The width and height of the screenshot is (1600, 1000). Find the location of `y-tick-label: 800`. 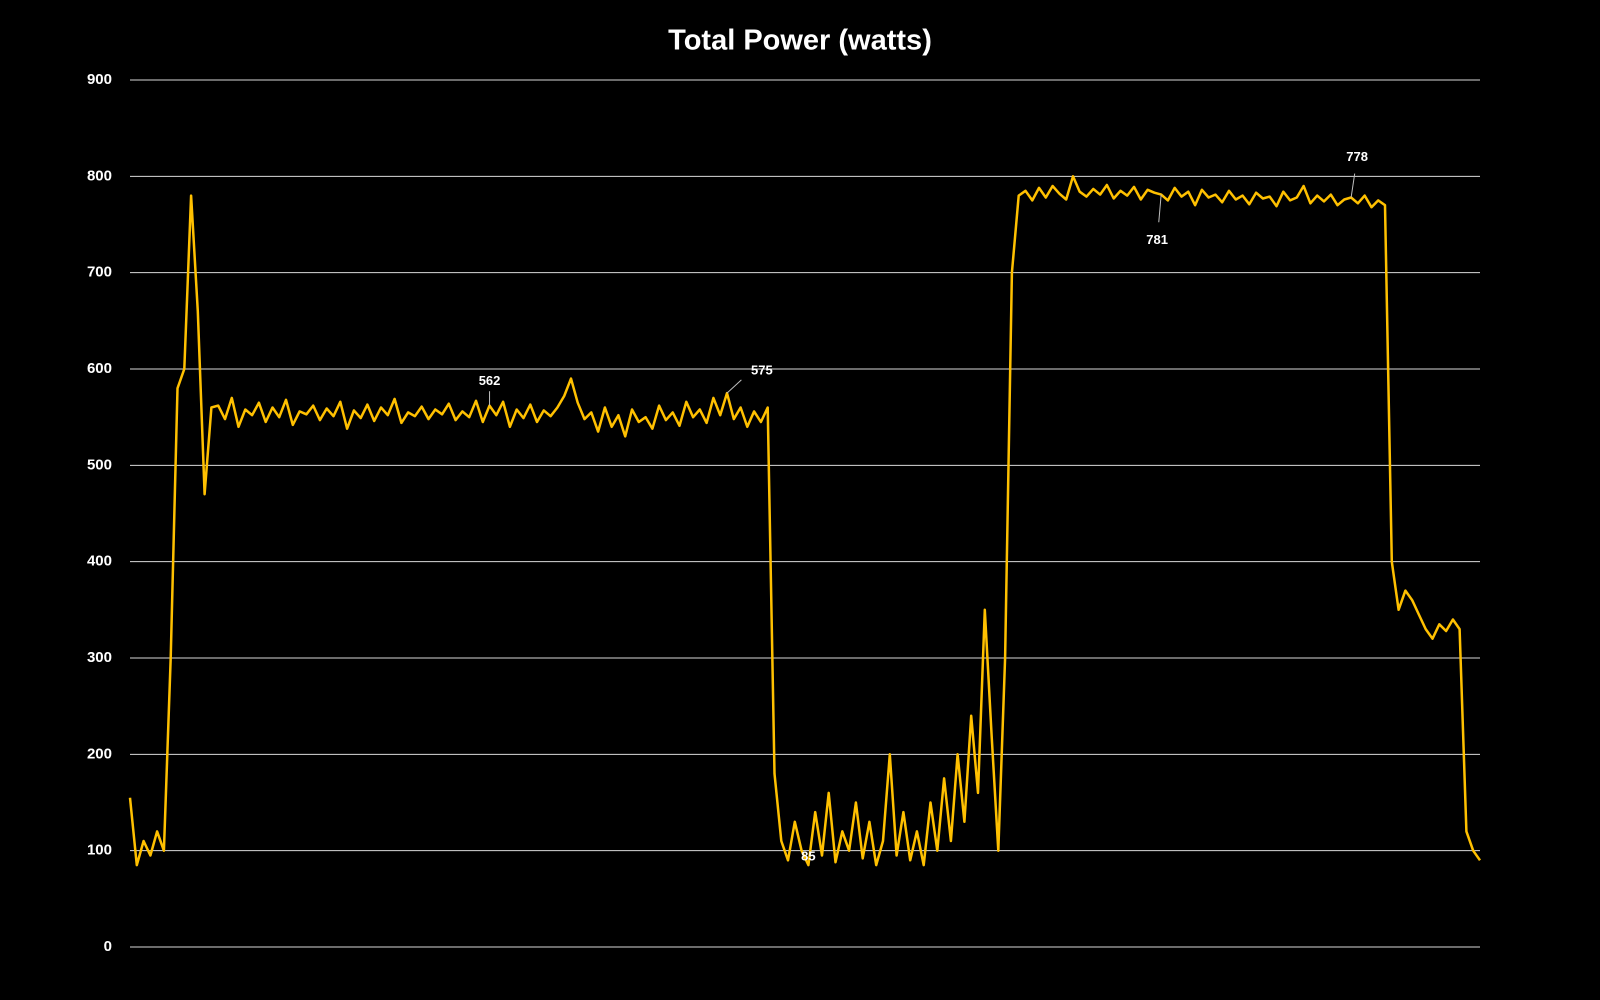

y-tick-label: 800 is located at coordinates (99, 175).